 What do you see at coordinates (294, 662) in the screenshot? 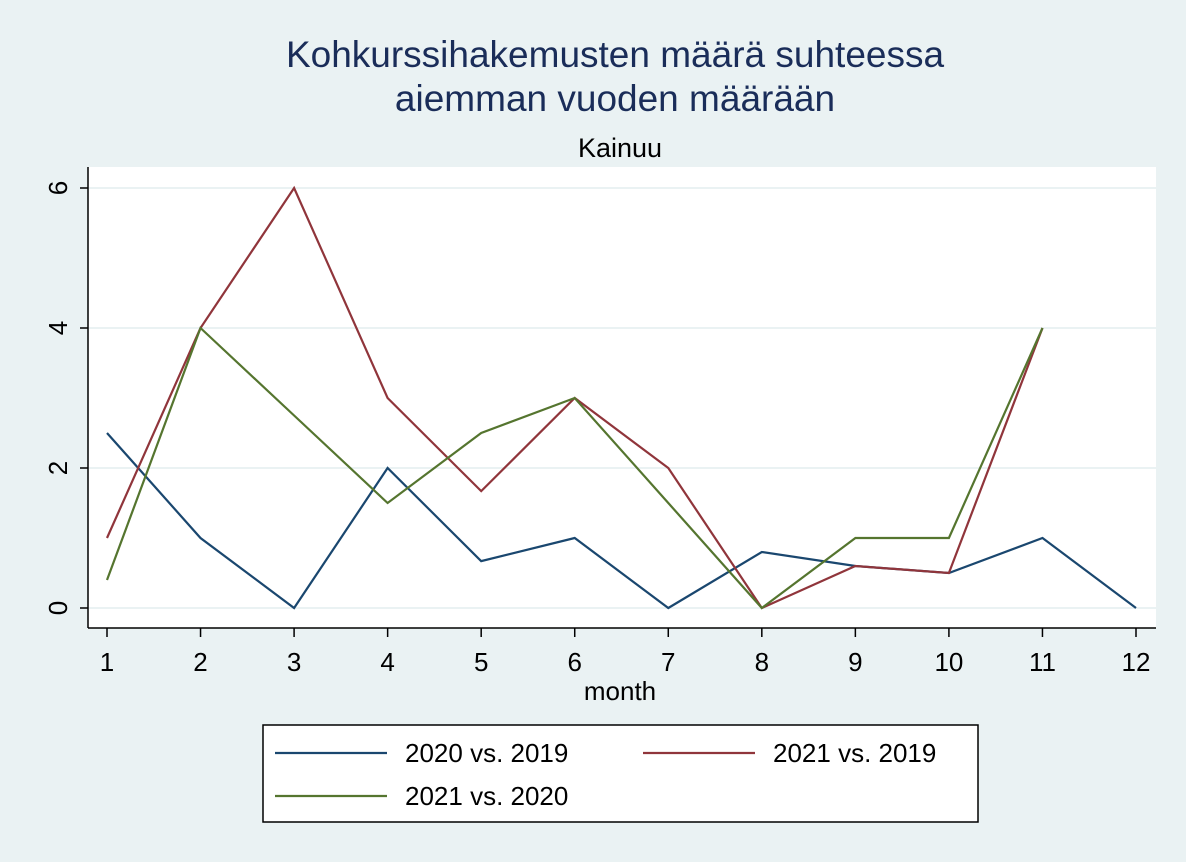
I see `x-tick-label-2: 3` at bounding box center [294, 662].